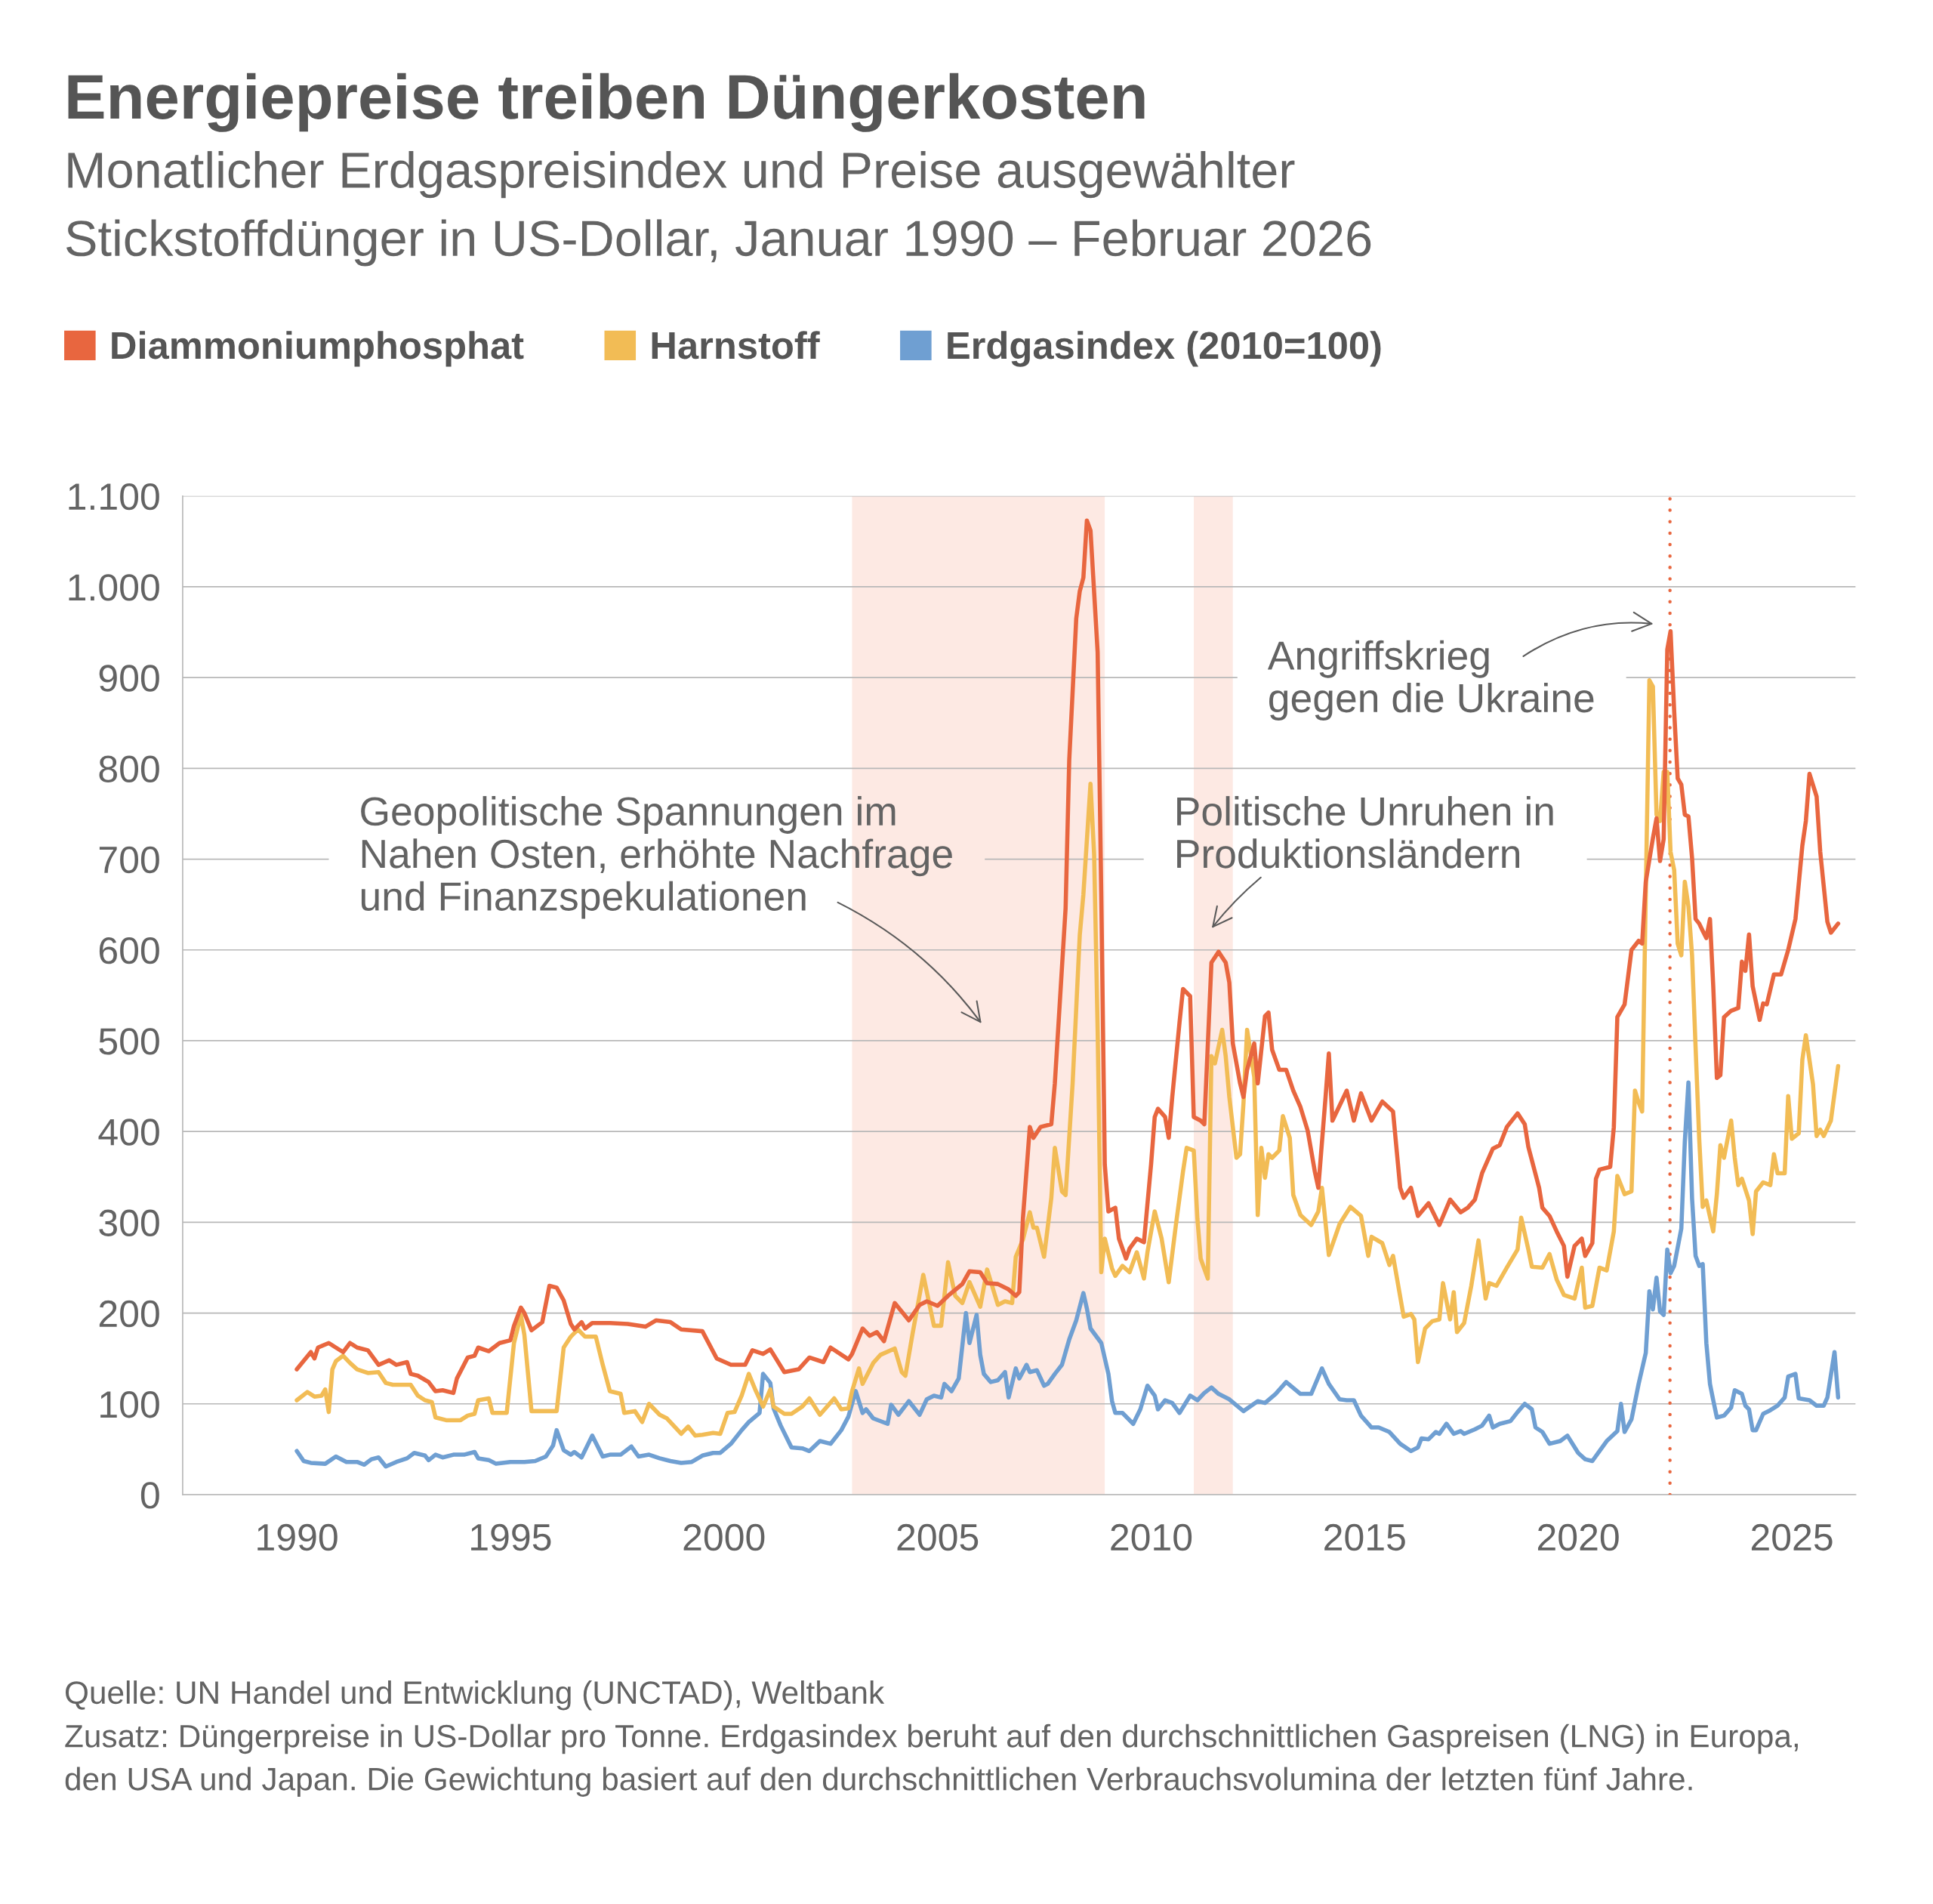 This screenshot has width=1933, height=1904. I want to click on y-tick-label: 200, so click(129, 1314).